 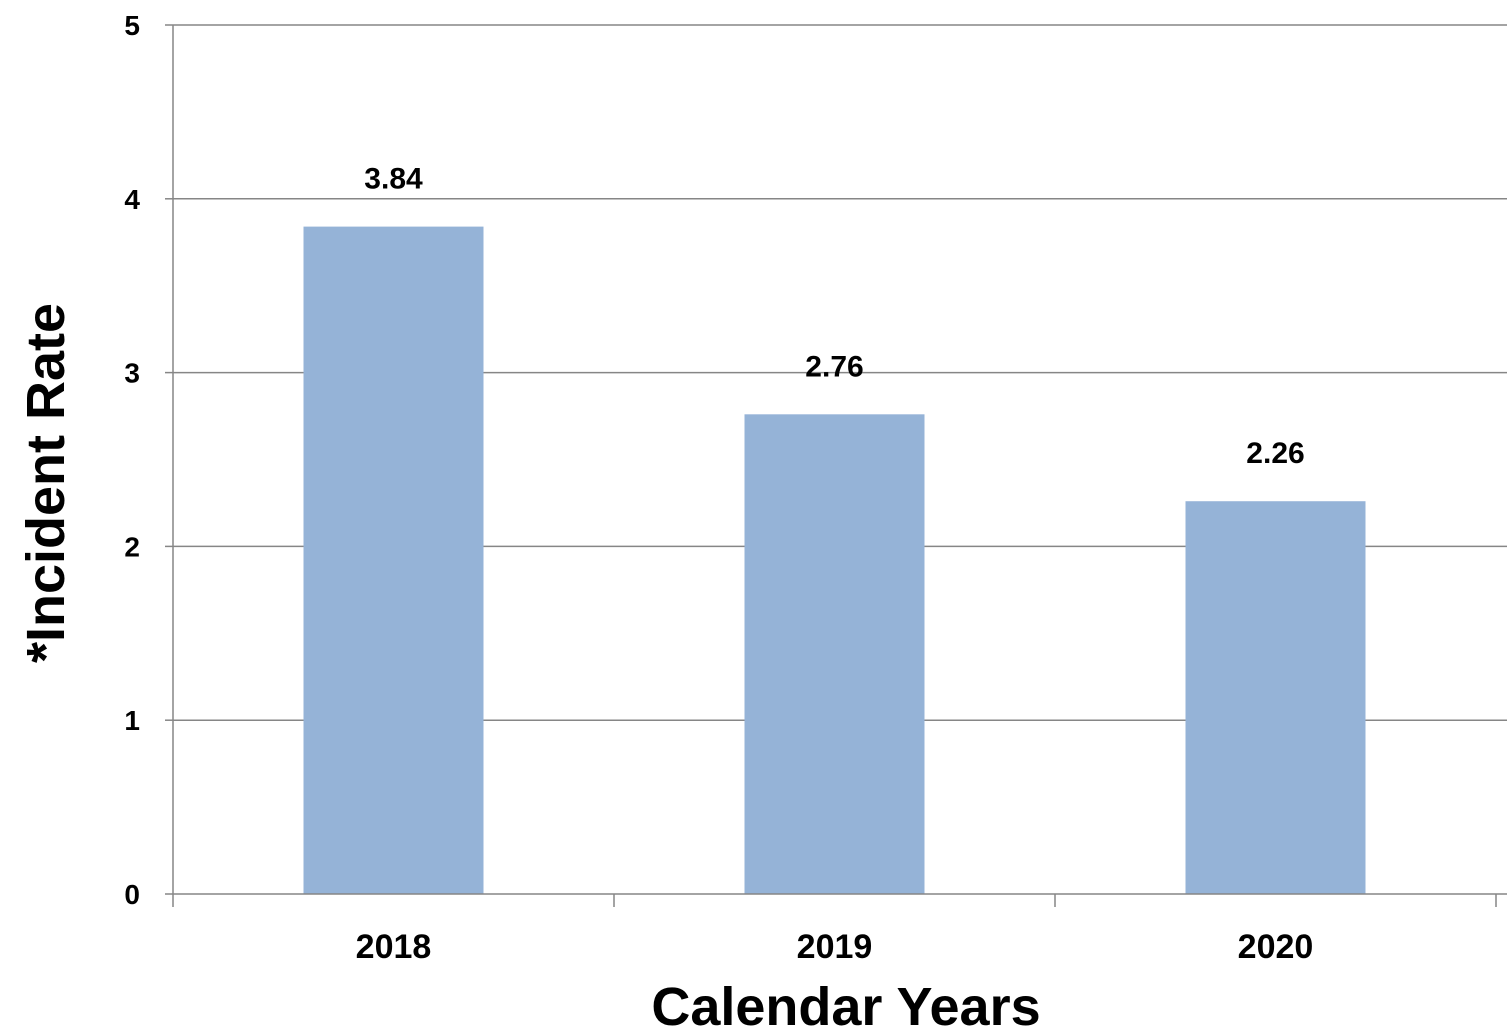 I want to click on y-tick-label-4: 4, so click(x=132, y=199).